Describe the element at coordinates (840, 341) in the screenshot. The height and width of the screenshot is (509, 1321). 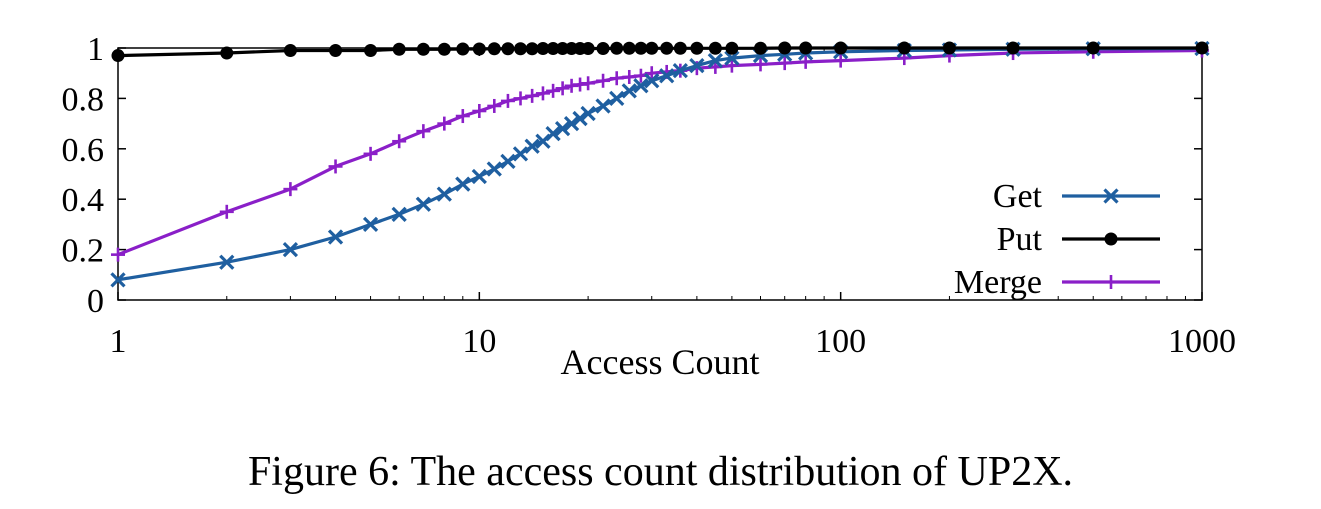
I see `x-tick-label: 100` at that location.